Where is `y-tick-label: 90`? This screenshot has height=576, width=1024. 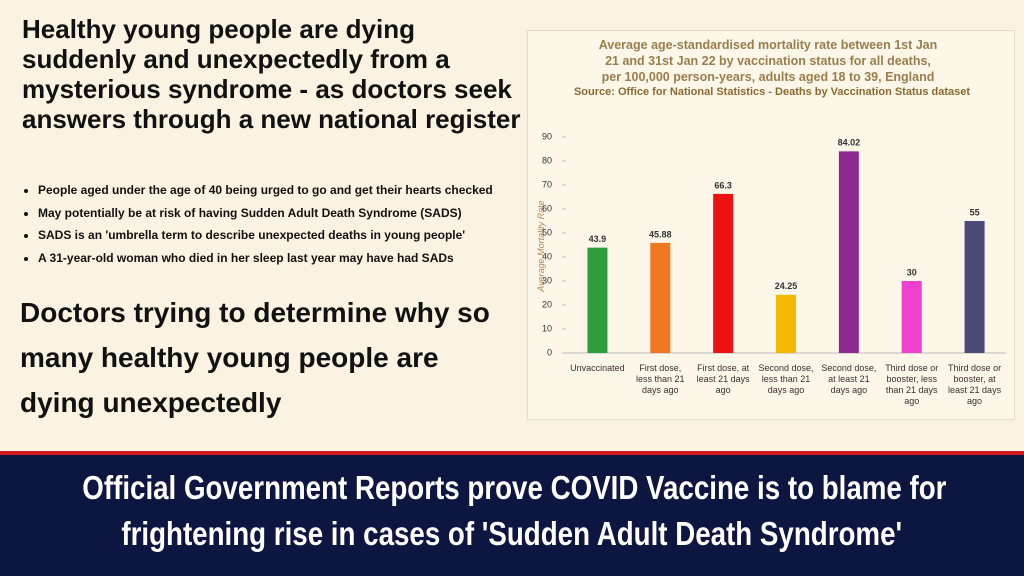
y-tick-label: 90 is located at coordinates (547, 136).